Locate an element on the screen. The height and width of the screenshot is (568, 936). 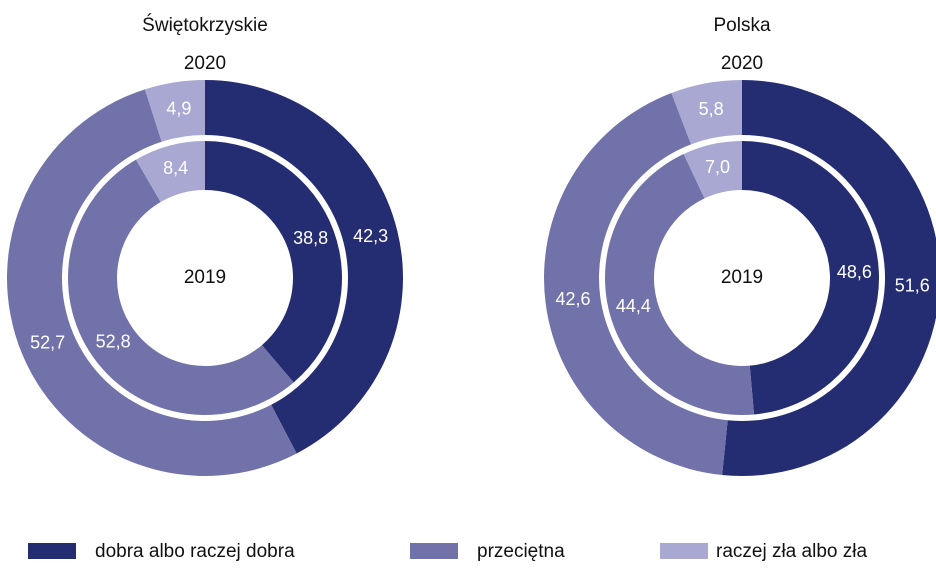
value-label: 8,4 is located at coordinates (175, 168).